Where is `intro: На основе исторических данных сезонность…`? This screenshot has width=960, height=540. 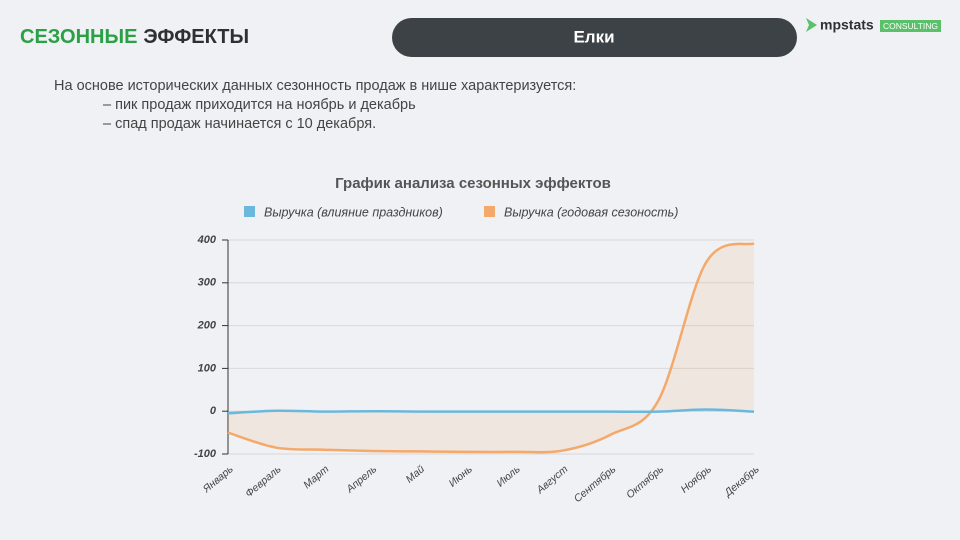
intro: На основе исторических данных сезонность… is located at coordinates (315, 86).